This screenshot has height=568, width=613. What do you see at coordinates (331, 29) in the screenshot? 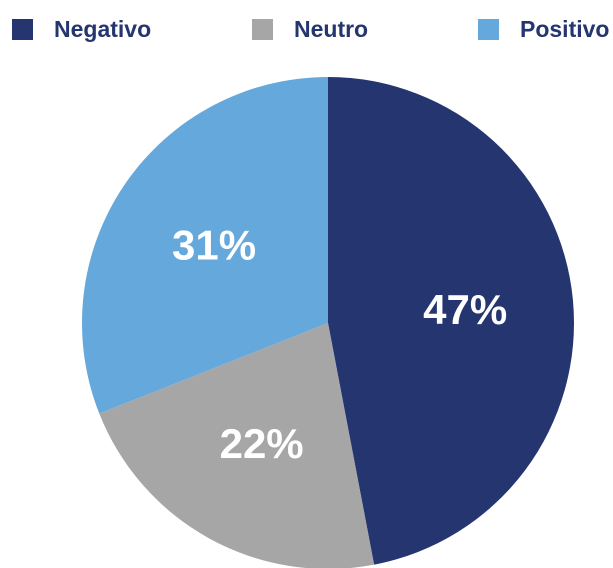
I see `legend-label: Neutro` at bounding box center [331, 29].